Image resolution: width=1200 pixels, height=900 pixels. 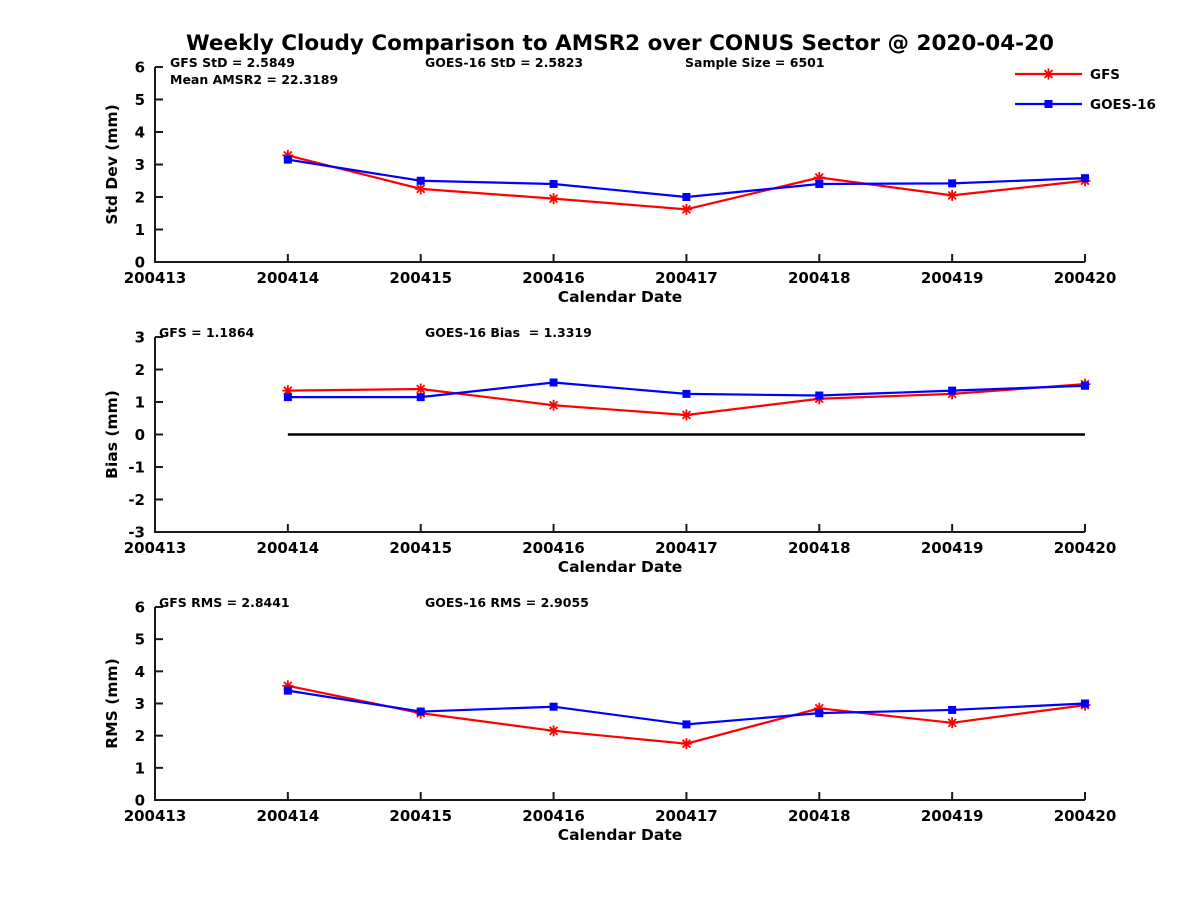 I want to click on legend-label-gfs: GFS, so click(x=1105, y=75).